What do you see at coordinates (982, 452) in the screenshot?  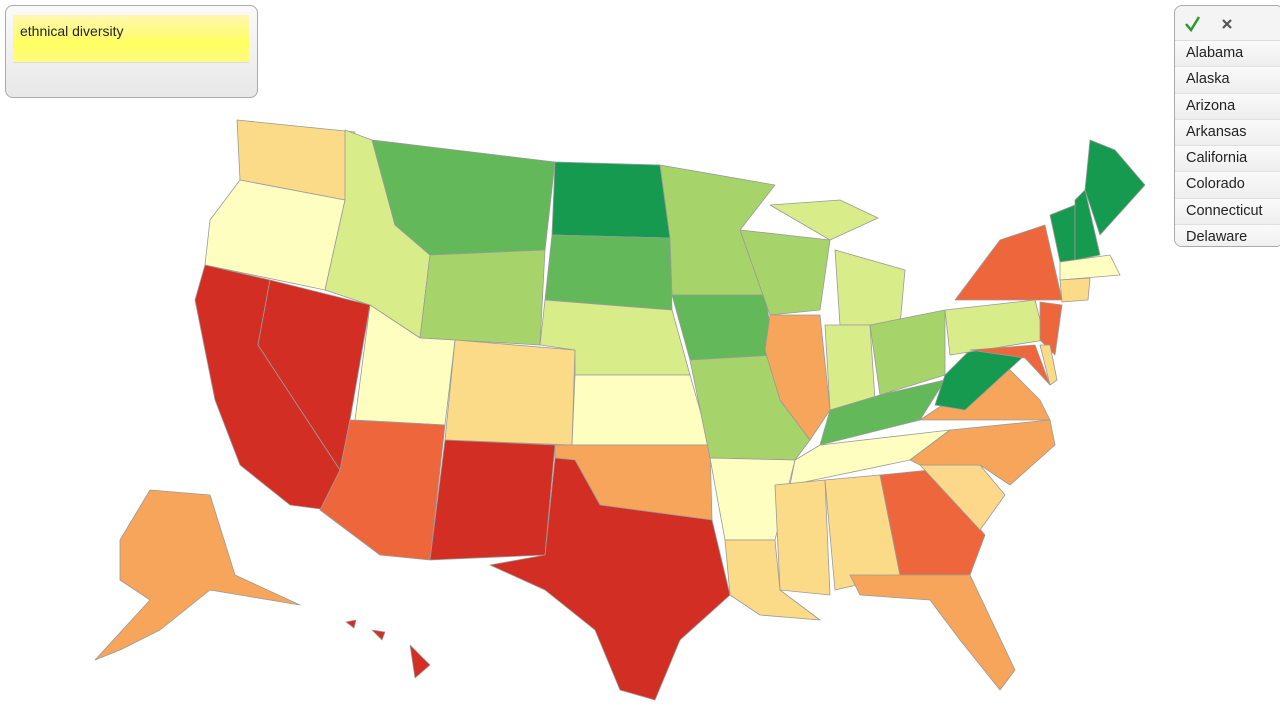 I see `north-carolina` at bounding box center [982, 452].